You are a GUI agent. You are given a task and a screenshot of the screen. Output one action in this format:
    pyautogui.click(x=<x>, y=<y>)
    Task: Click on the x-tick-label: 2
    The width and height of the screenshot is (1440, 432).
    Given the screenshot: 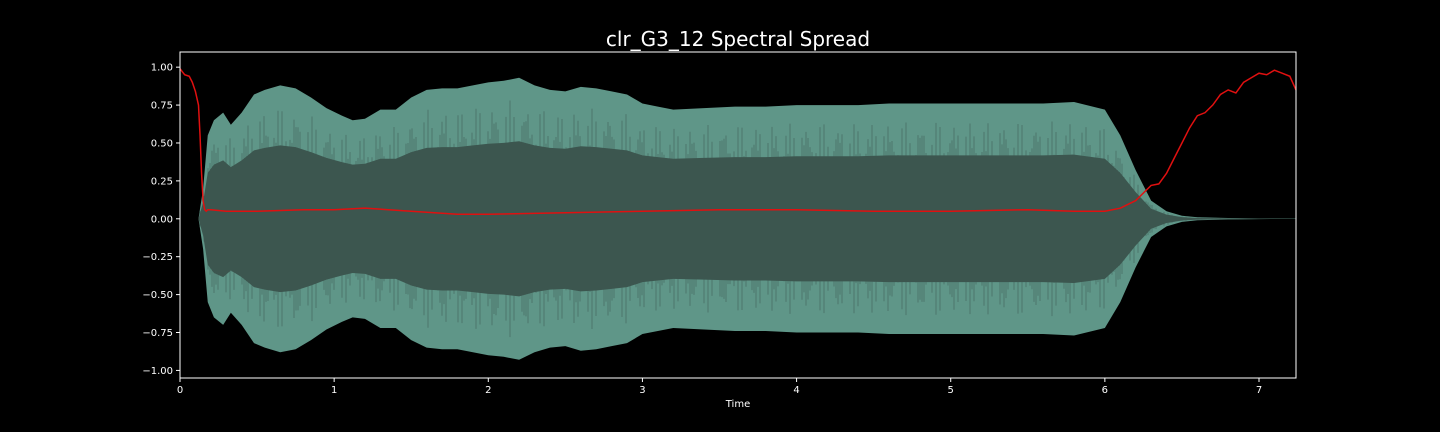 What is the action you would take?
    pyautogui.click(x=488, y=390)
    